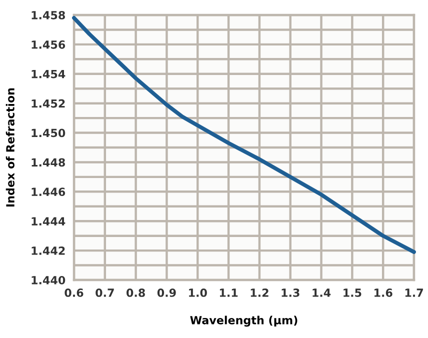  Describe the element at coordinates (229, 292) in the screenshot. I see `x-tick-label: 1.1` at that location.